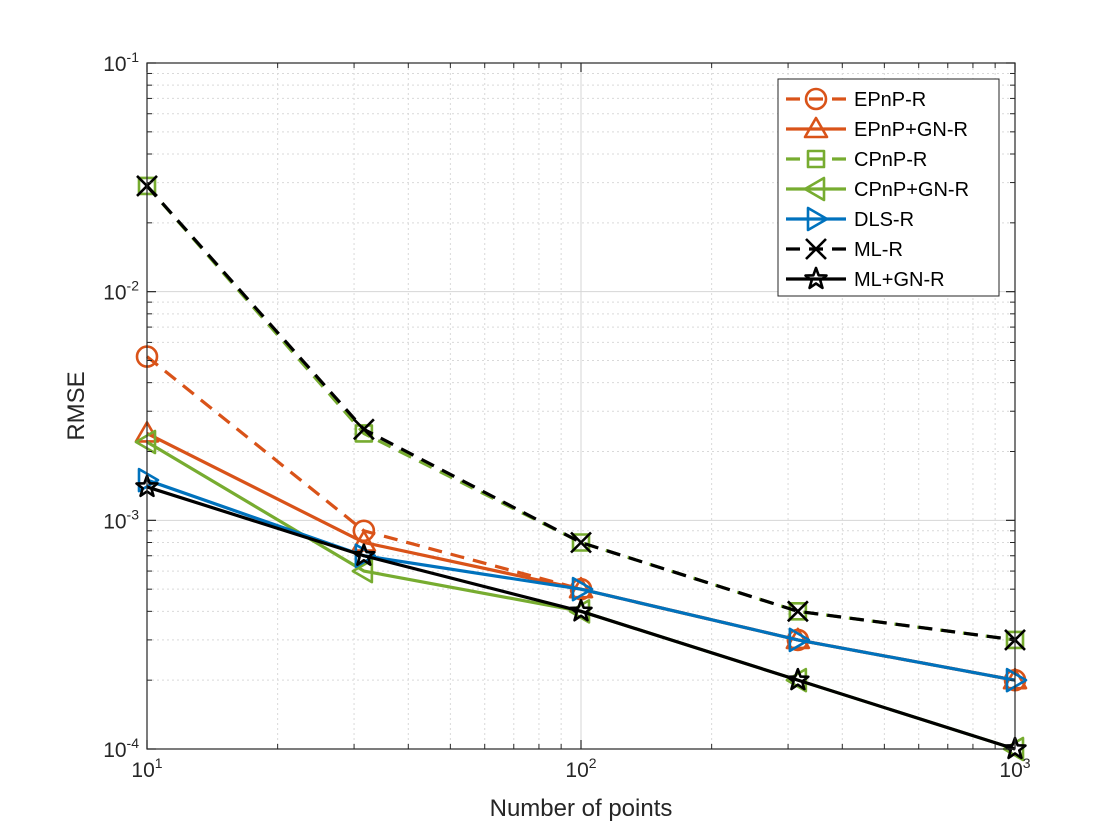 This screenshot has width=1120, height=840. What do you see at coordinates (121, 519) in the screenshot?
I see `y-tick-label: 10⁻³` at bounding box center [121, 519].